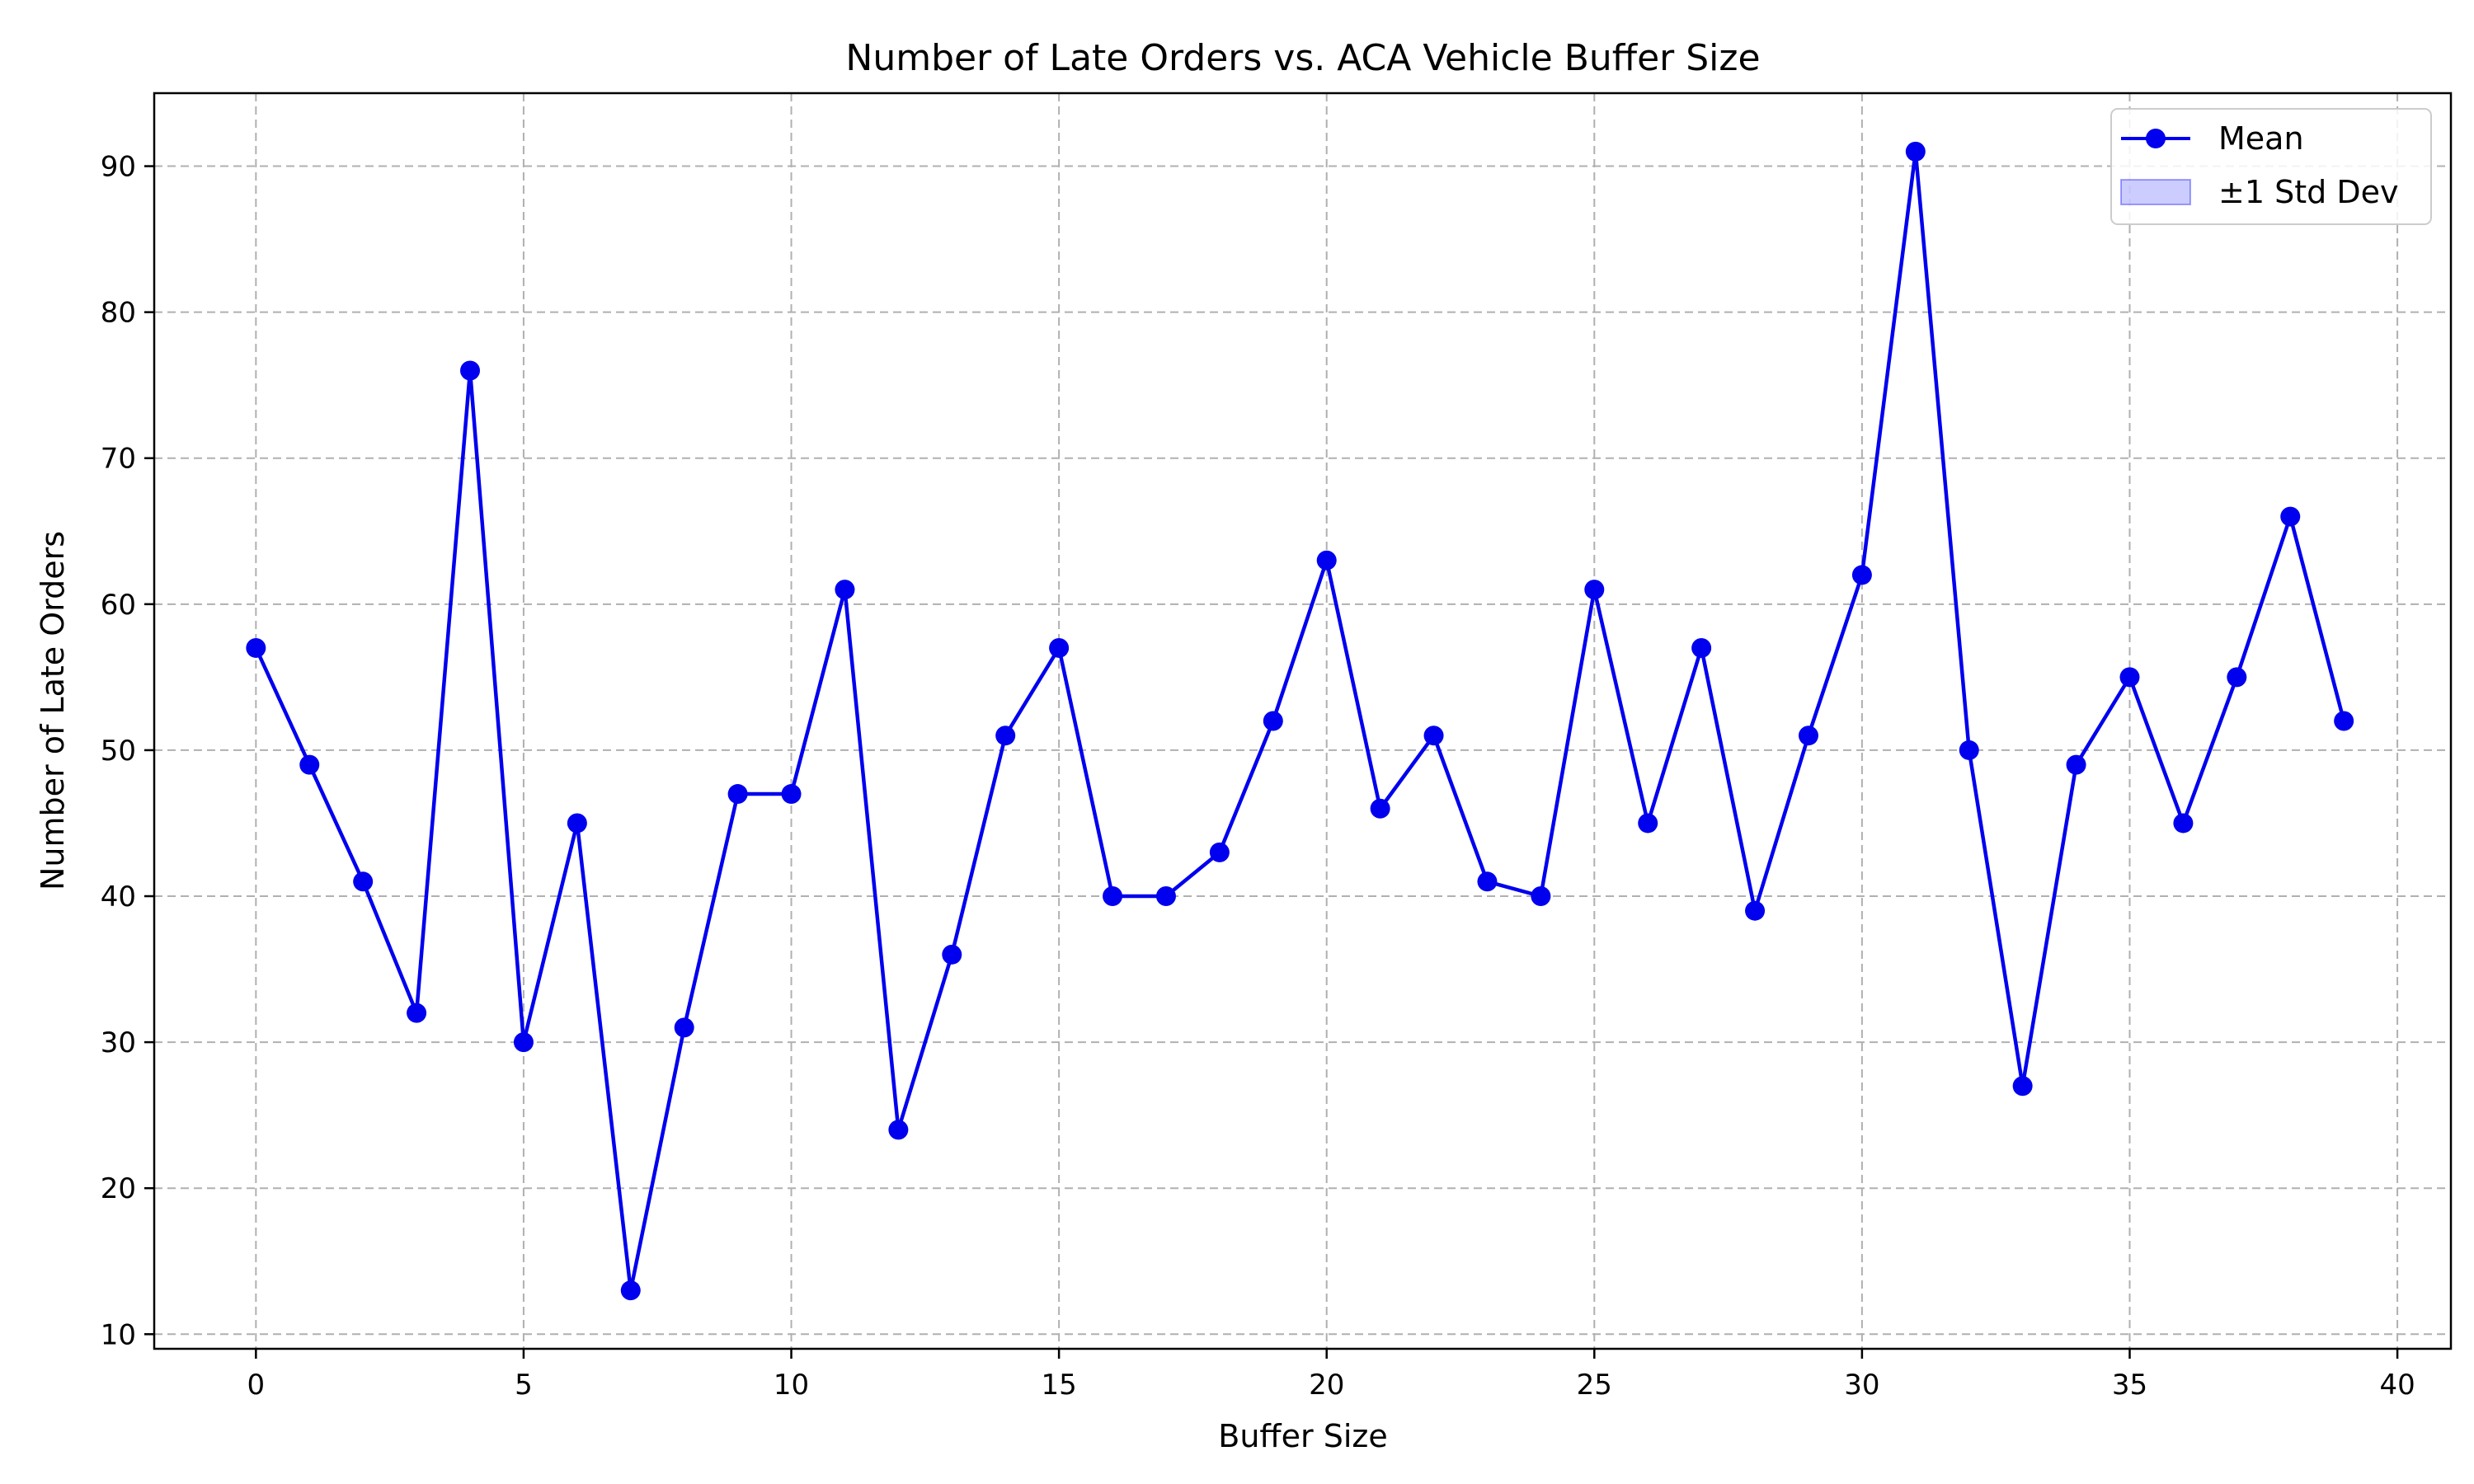 The image size is (2474, 1484). What do you see at coordinates (118, 459) in the screenshot?
I see `y-tick-label: 70` at bounding box center [118, 459].